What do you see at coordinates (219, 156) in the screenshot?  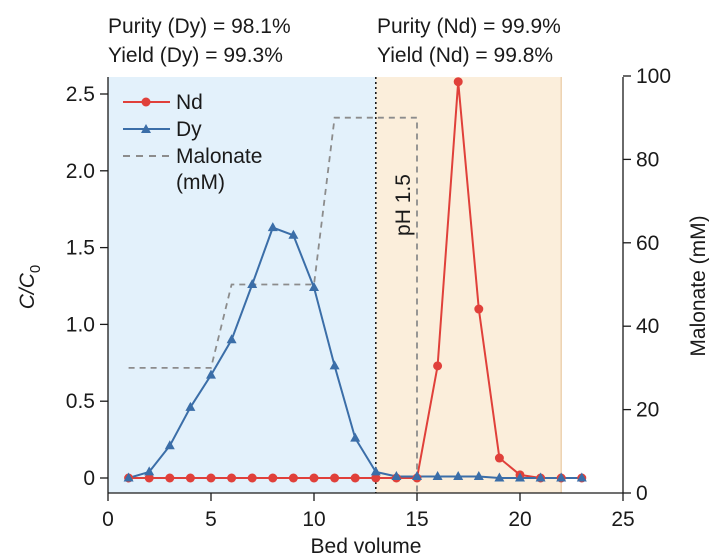 I see `legend-malonate-label: Malonate` at bounding box center [219, 156].